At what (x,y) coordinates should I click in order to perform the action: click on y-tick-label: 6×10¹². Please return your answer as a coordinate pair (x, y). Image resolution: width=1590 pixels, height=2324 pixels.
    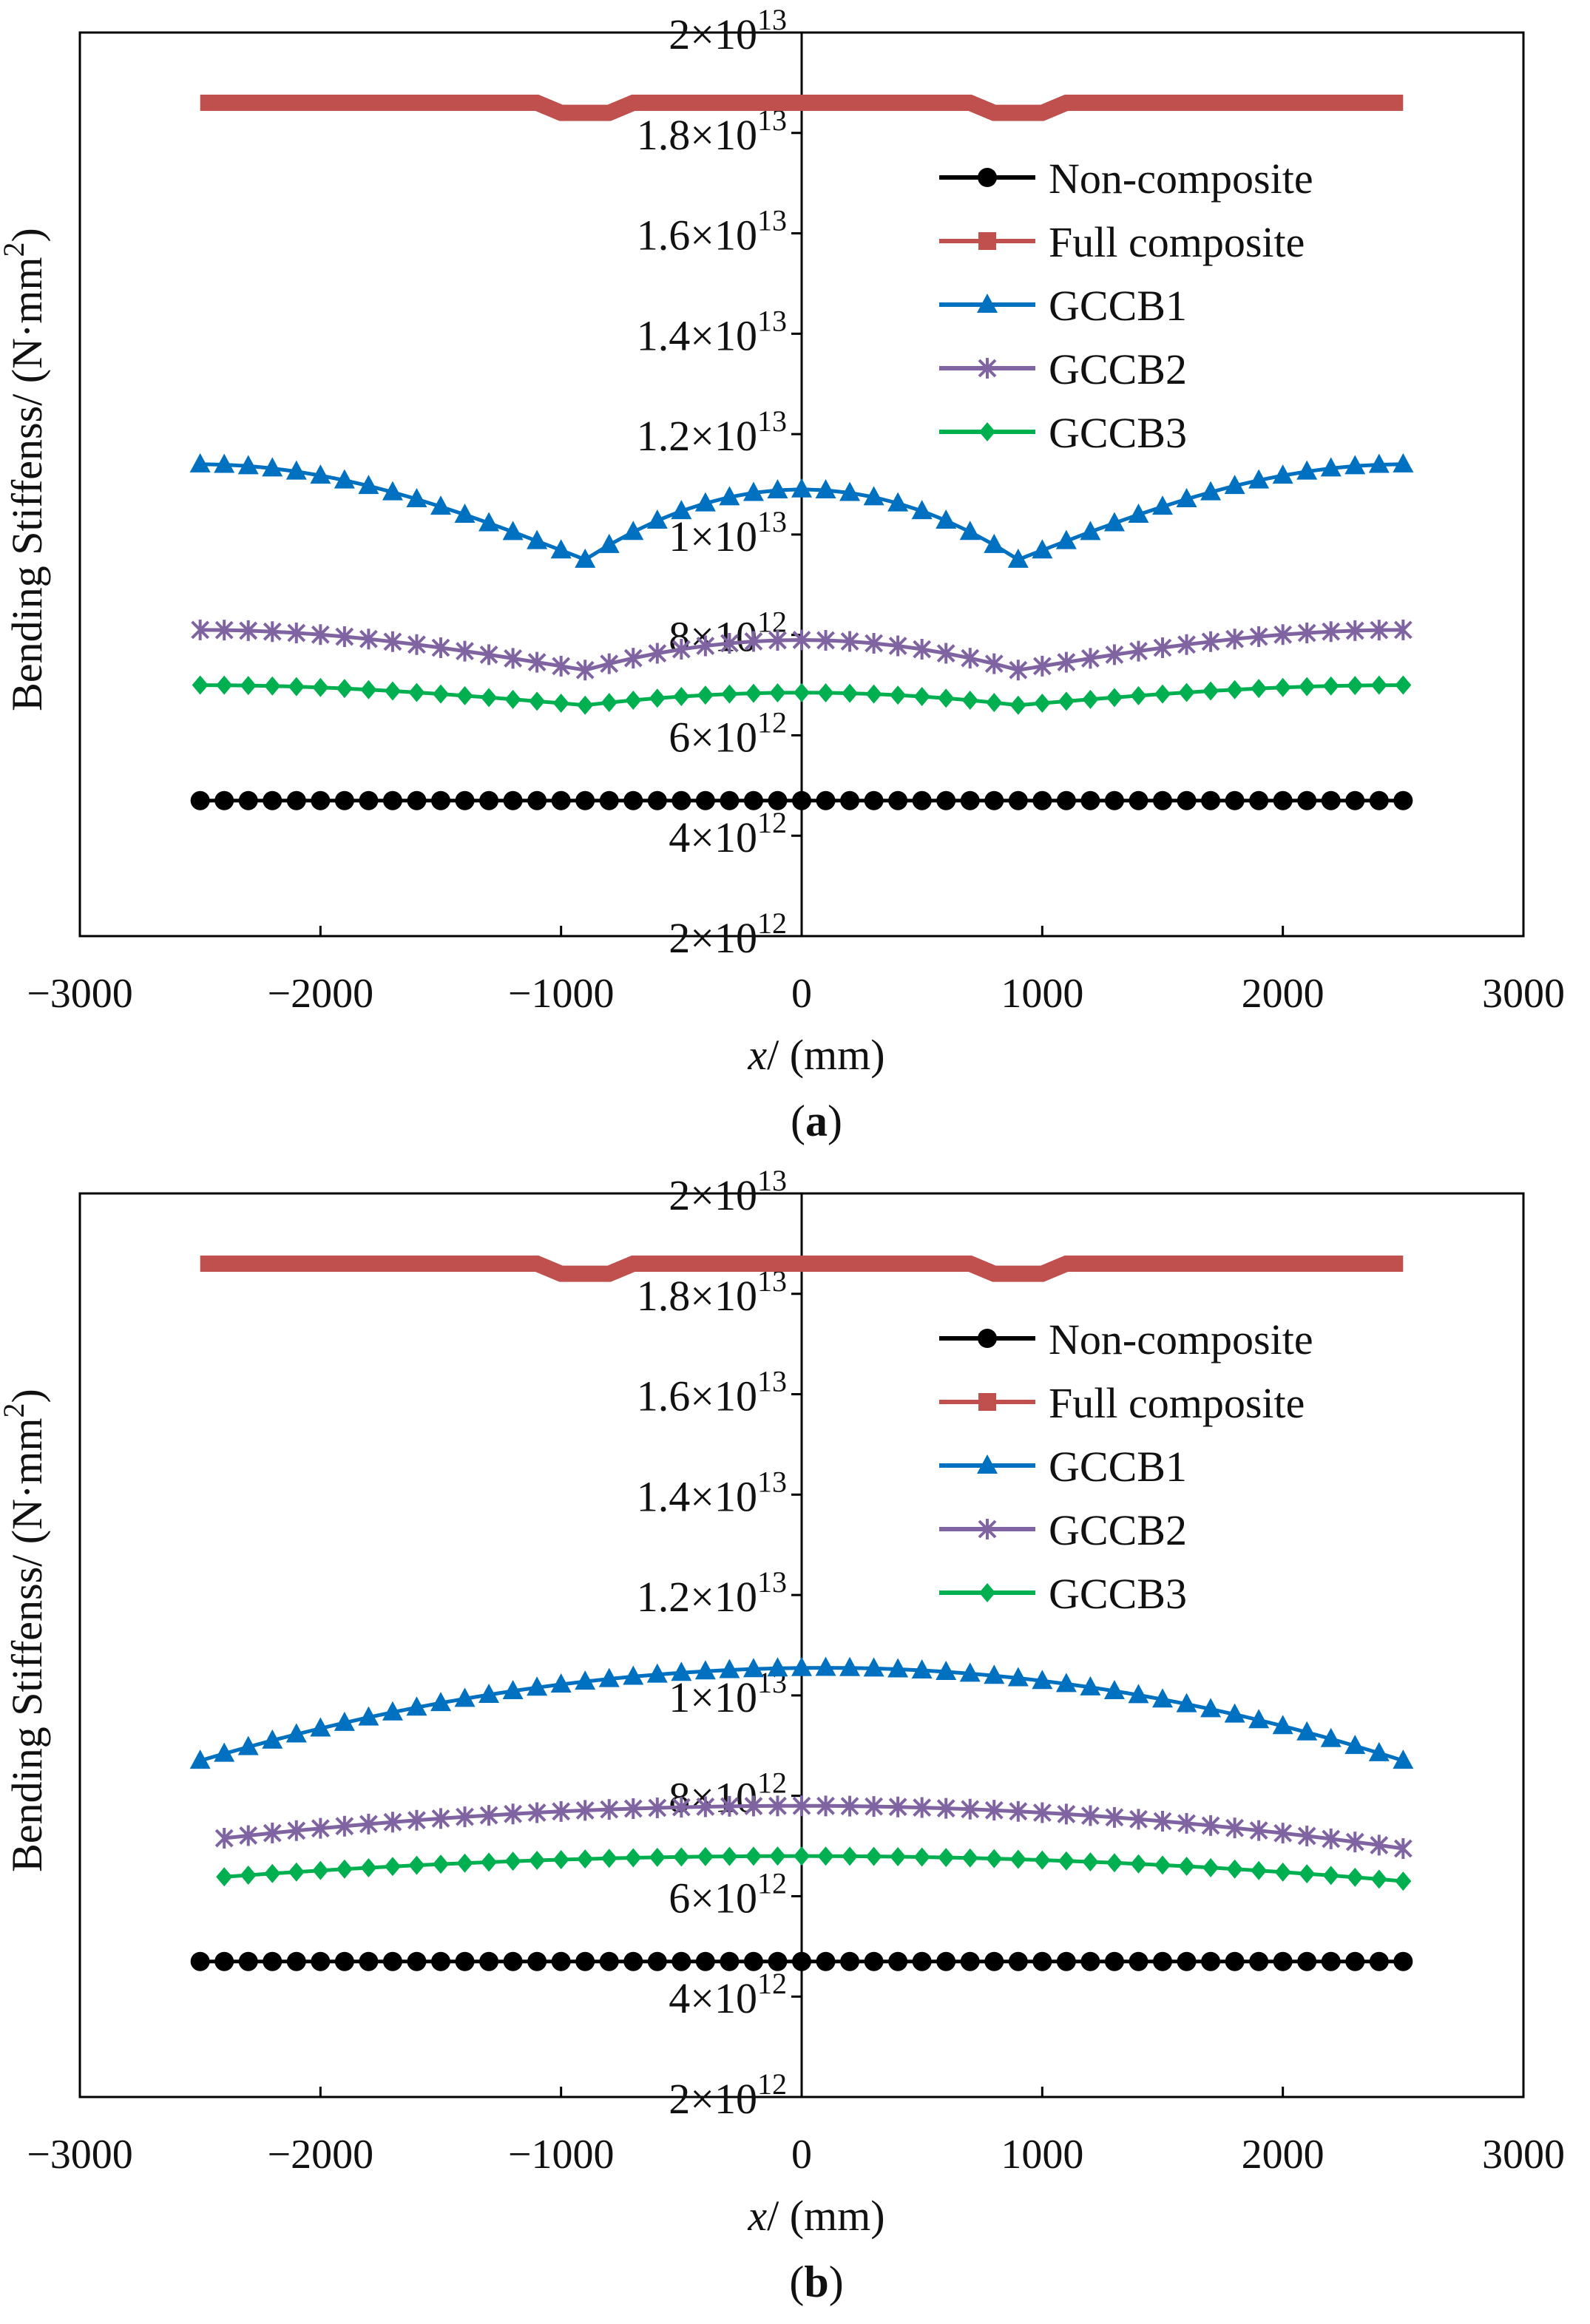
    Looking at the image, I should click on (728, 733).